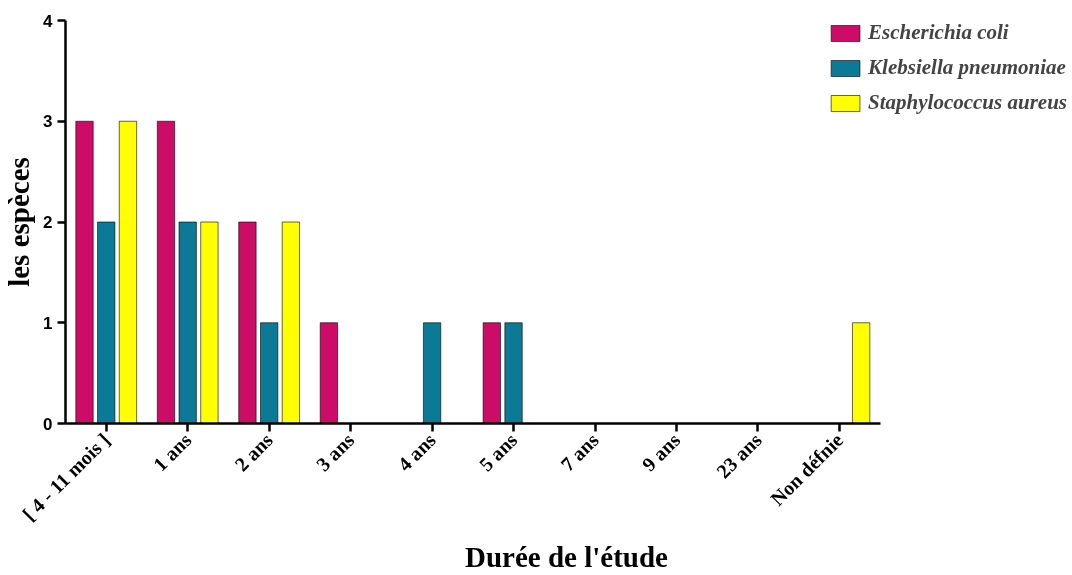 The width and height of the screenshot is (1072, 575). Describe the element at coordinates (567, 556) in the screenshot. I see `x-axis-title: Durée de l'étude` at that location.